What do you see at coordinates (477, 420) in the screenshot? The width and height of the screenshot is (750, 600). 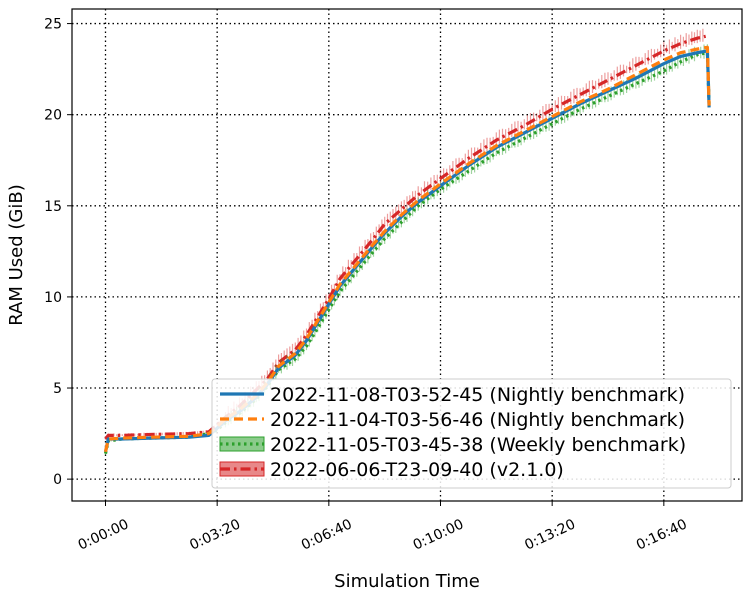 I see `legend-label: 2022-11-04-T03-56-46 (Nightly benchmark)` at bounding box center [477, 420].